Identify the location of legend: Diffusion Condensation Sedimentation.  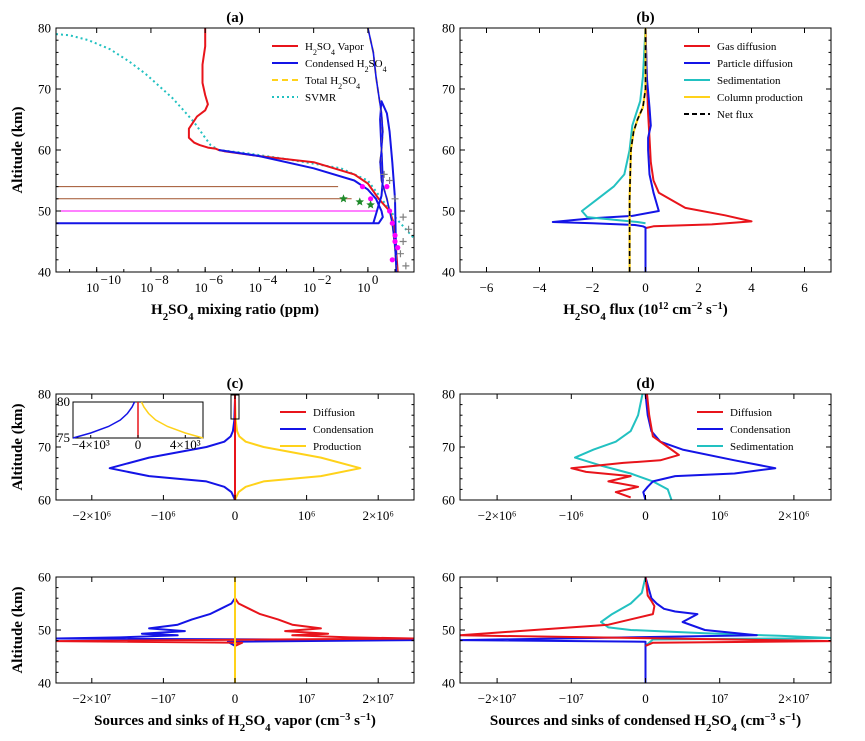
(745, 430).